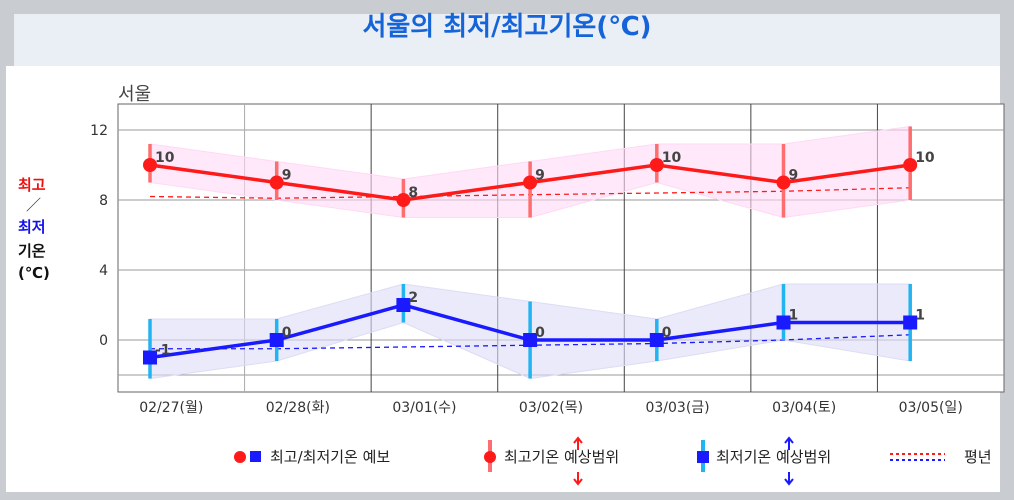 This screenshot has width=1014, height=500. What do you see at coordinates (561, 457) in the screenshot?
I see `legend-high-range-label: 최고기온 예상범위` at bounding box center [561, 457].